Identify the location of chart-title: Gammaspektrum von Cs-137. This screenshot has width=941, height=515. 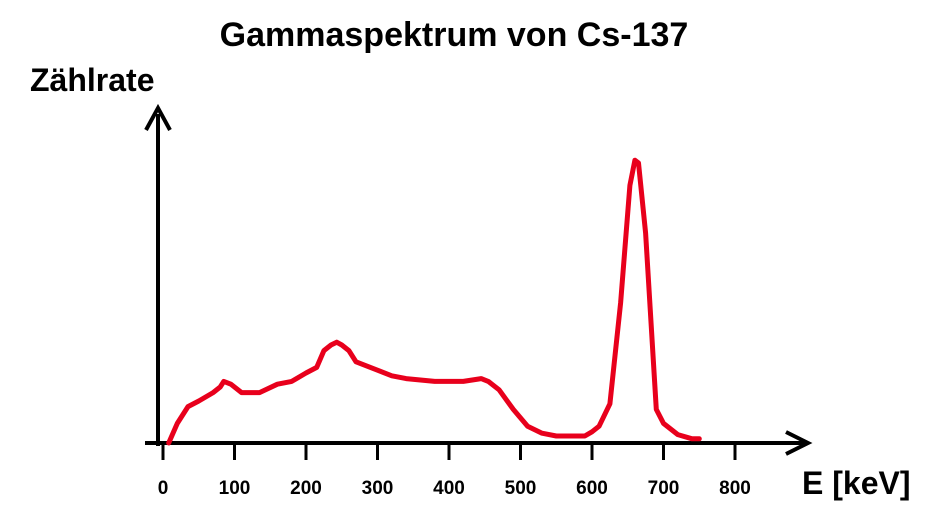
(454, 35).